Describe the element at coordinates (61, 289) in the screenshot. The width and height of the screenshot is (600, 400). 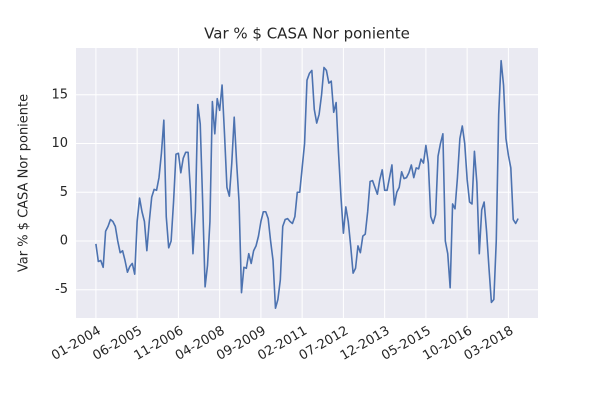
I see `y-tick-label: -5` at that location.